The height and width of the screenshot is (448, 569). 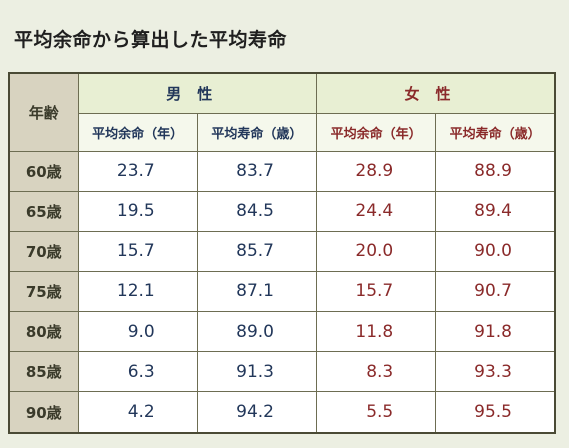 What do you see at coordinates (137, 251) in the screenshot?
I see `male-remaining-cell: 15.7` at bounding box center [137, 251].